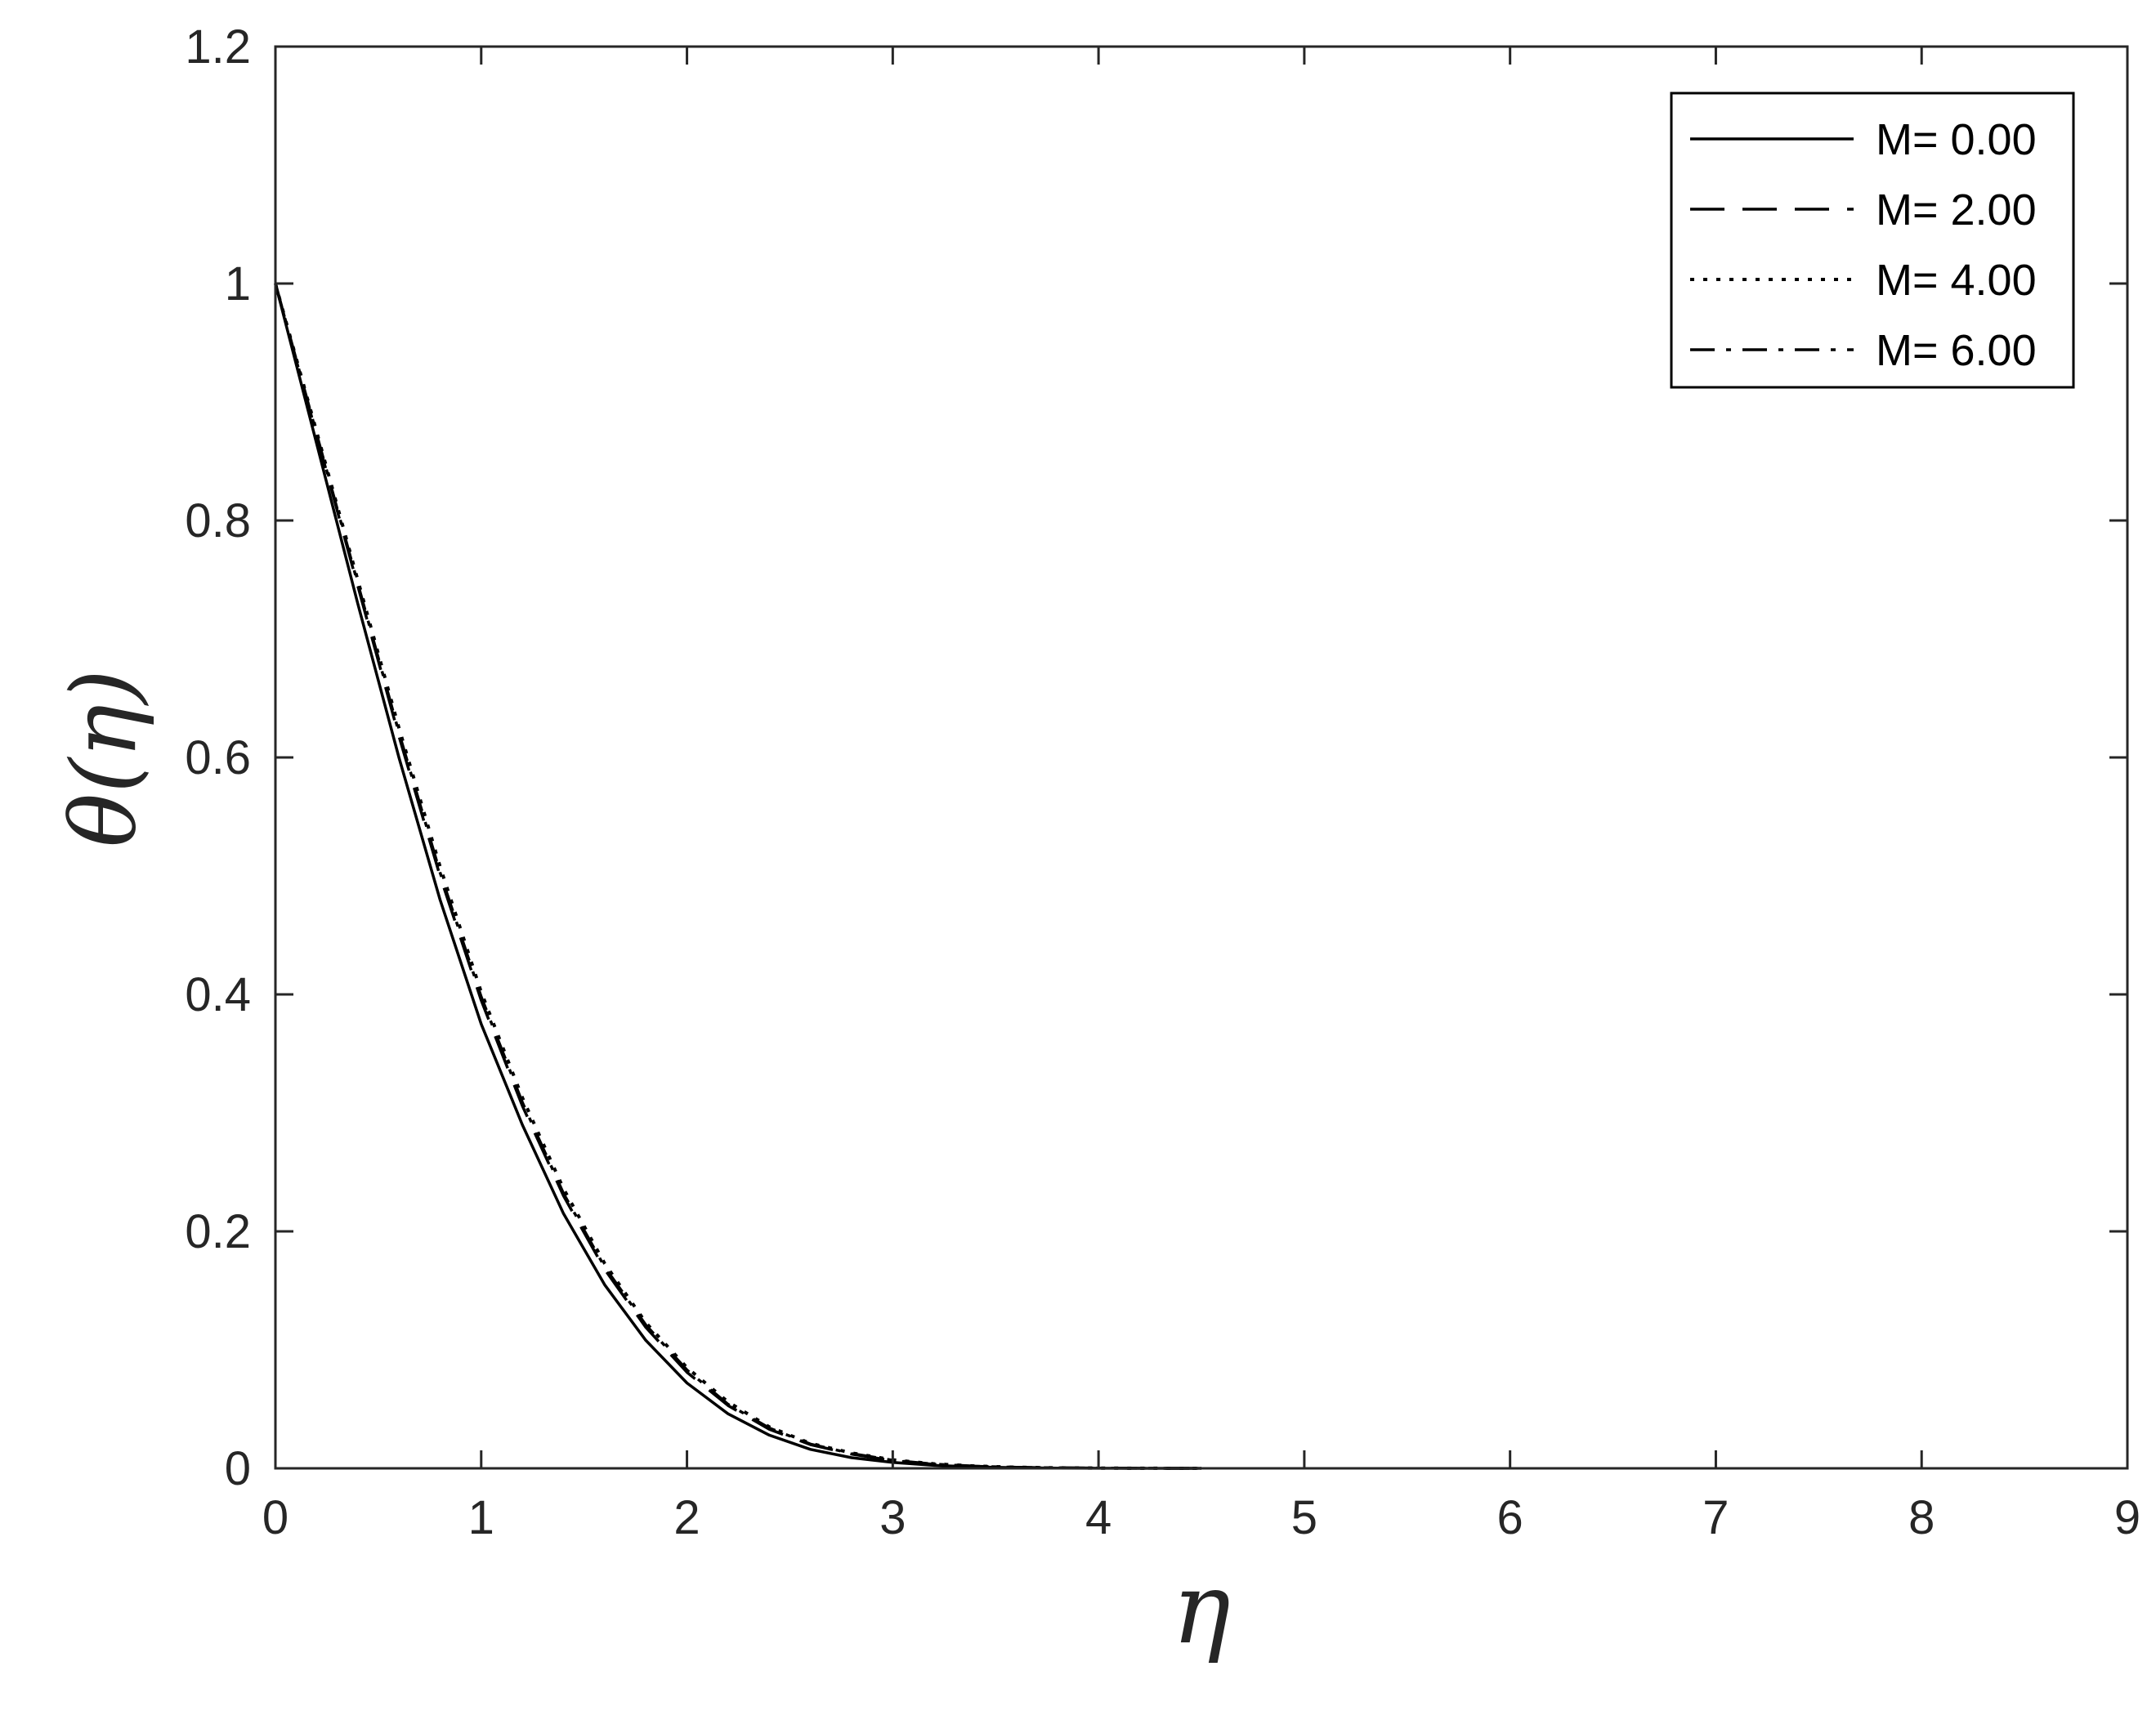 The image size is (2156, 1711). Describe the element at coordinates (481, 1517) in the screenshot. I see `x-tick-label: 1` at that location.